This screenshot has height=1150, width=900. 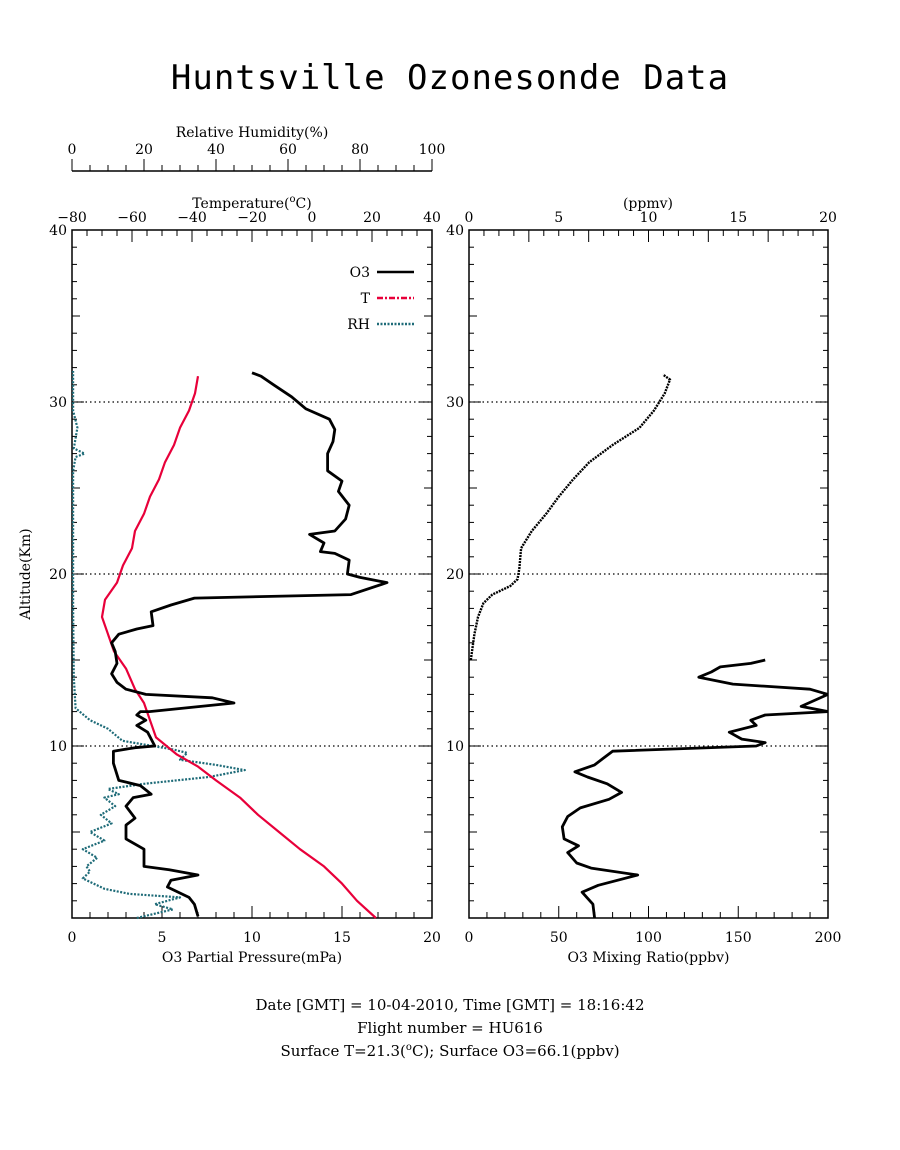 What do you see at coordinates (251, 203) in the screenshot?
I see `left-x2label-temperature: Temperature(oC)` at bounding box center [251, 203].